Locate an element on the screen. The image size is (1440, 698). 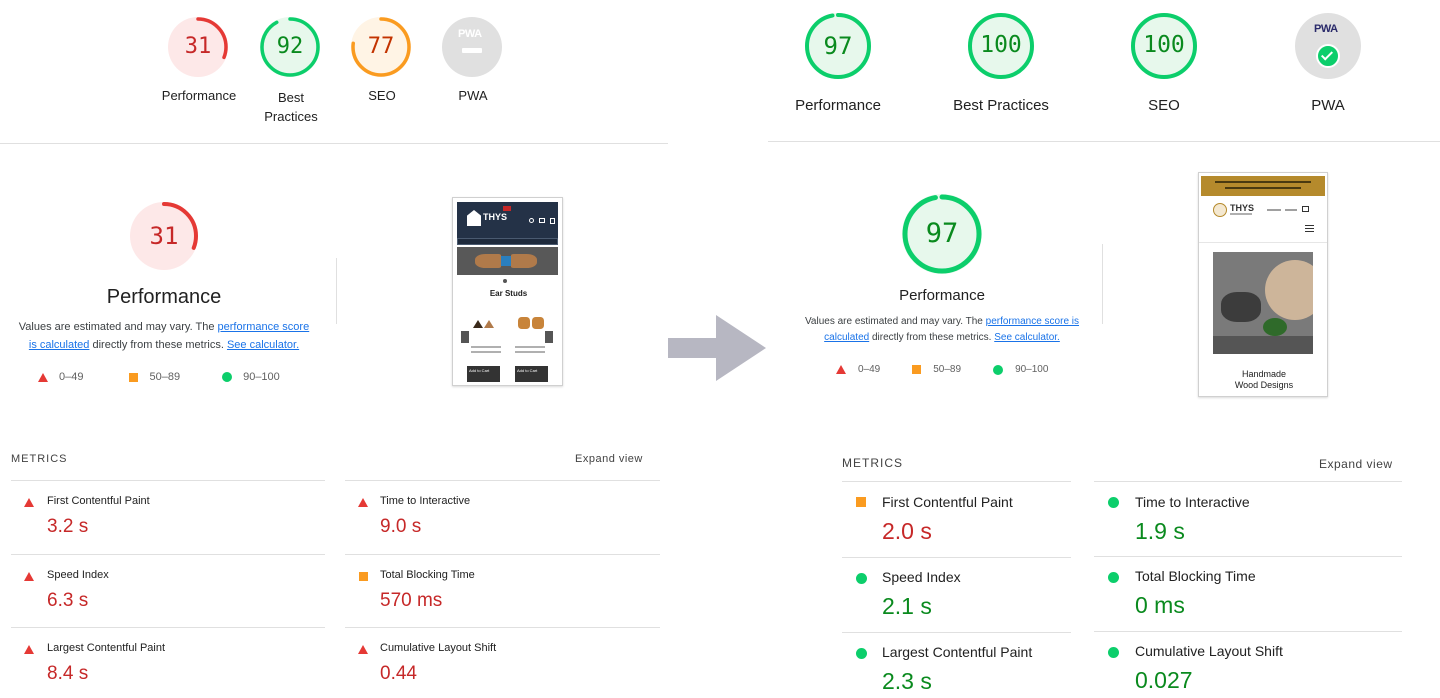
category-title: Performance is located at coordinates (164, 297).